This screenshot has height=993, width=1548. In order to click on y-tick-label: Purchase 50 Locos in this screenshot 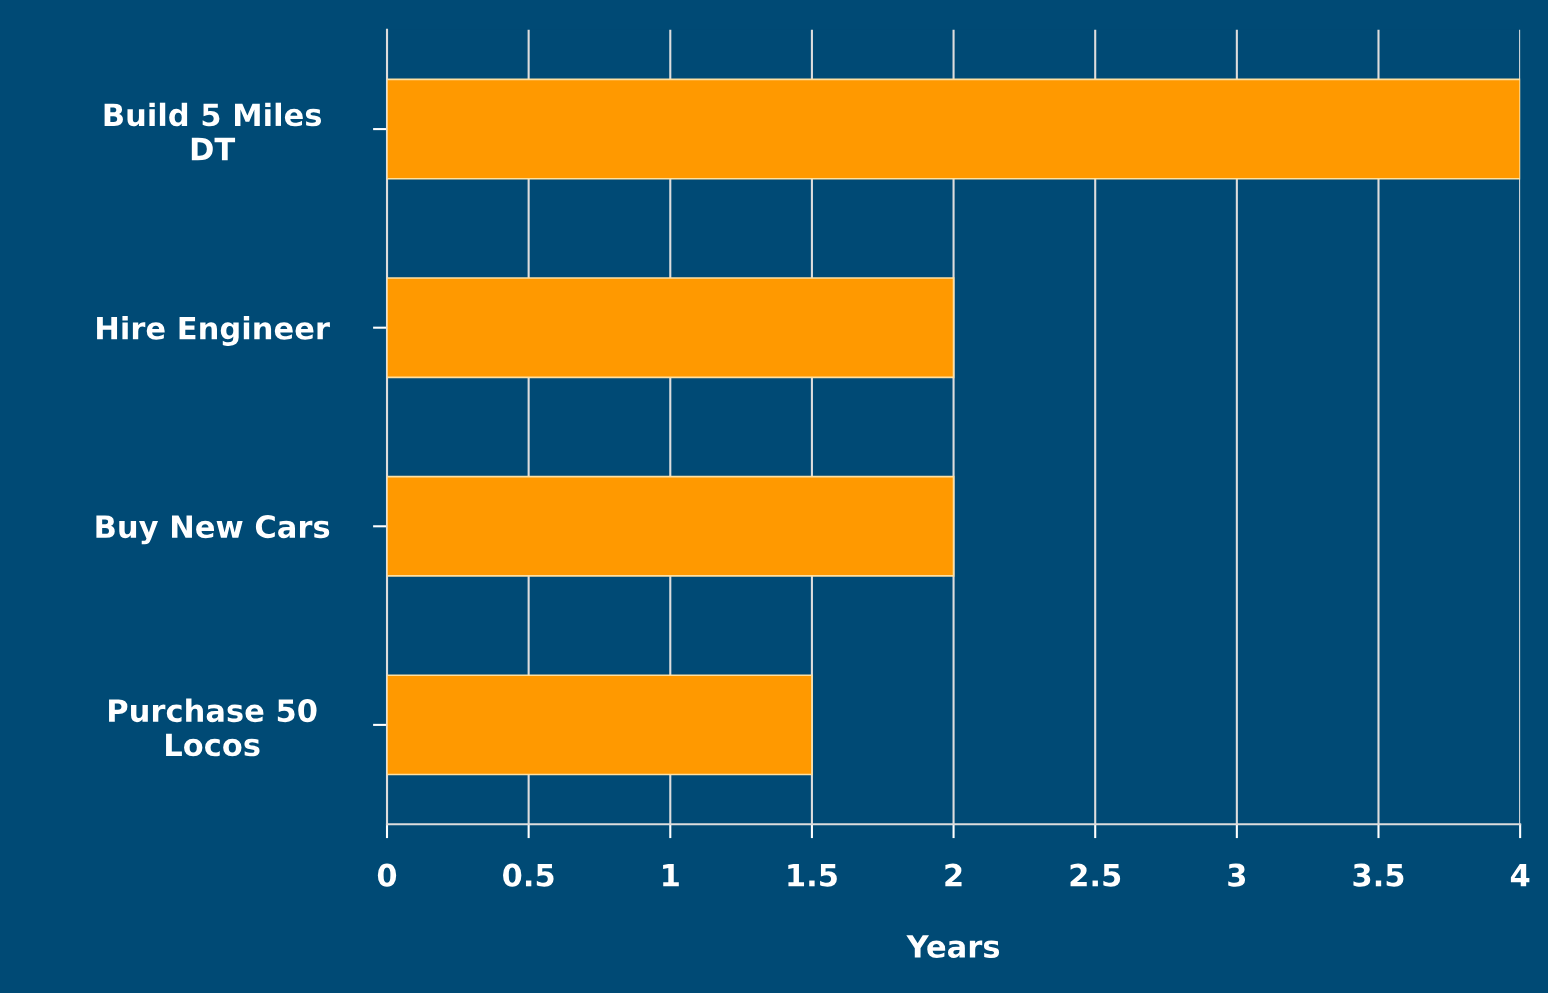, I will do `click(213, 727)`.